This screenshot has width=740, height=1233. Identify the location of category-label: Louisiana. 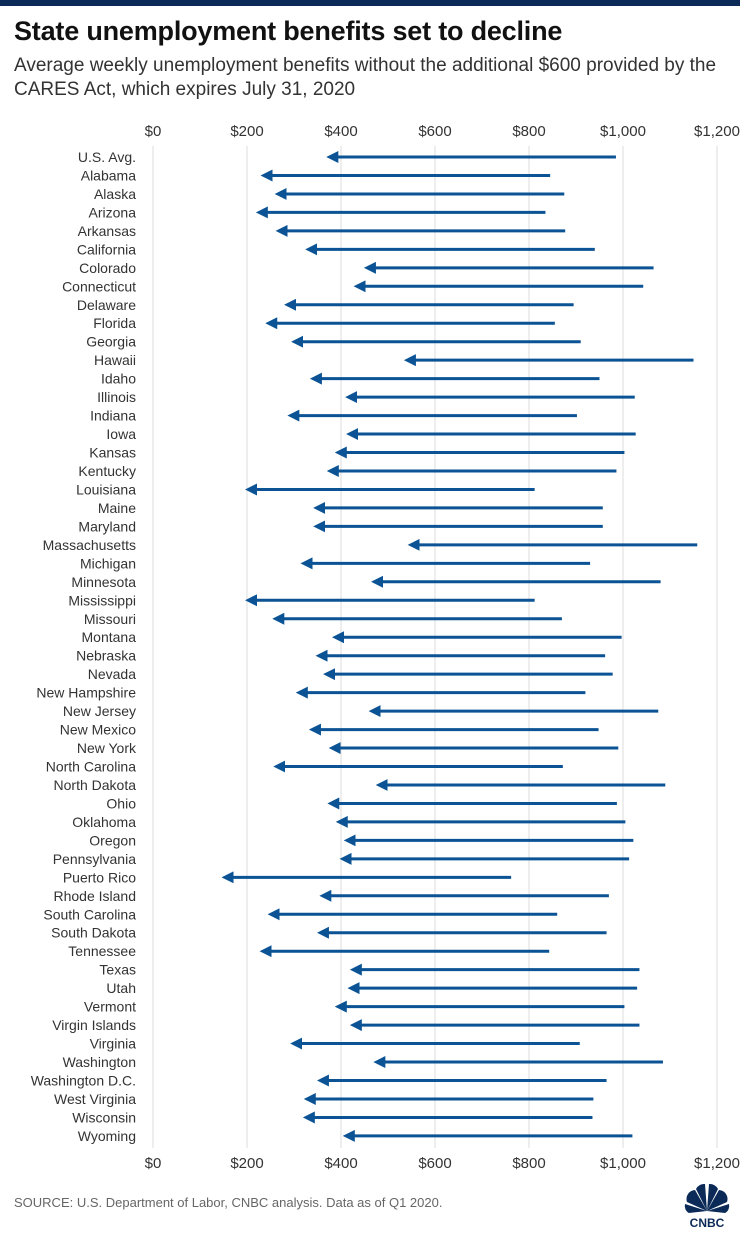
(106, 489).